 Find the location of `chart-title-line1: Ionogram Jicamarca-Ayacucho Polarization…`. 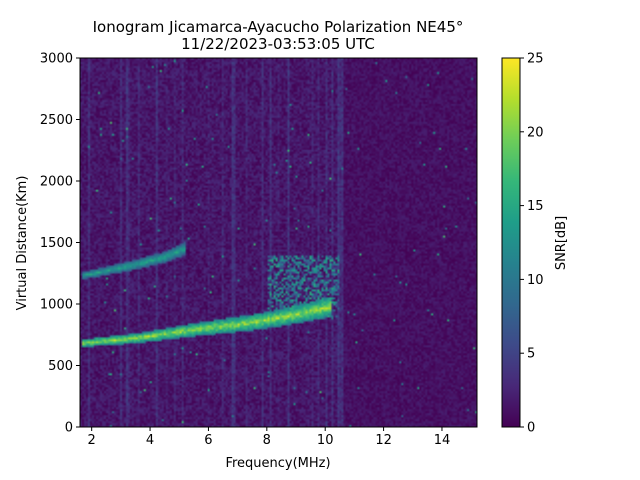

chart-title-line1: Ionogram Jicamarca-Ayacucho Polarization… is located at coordinates (278, 27).